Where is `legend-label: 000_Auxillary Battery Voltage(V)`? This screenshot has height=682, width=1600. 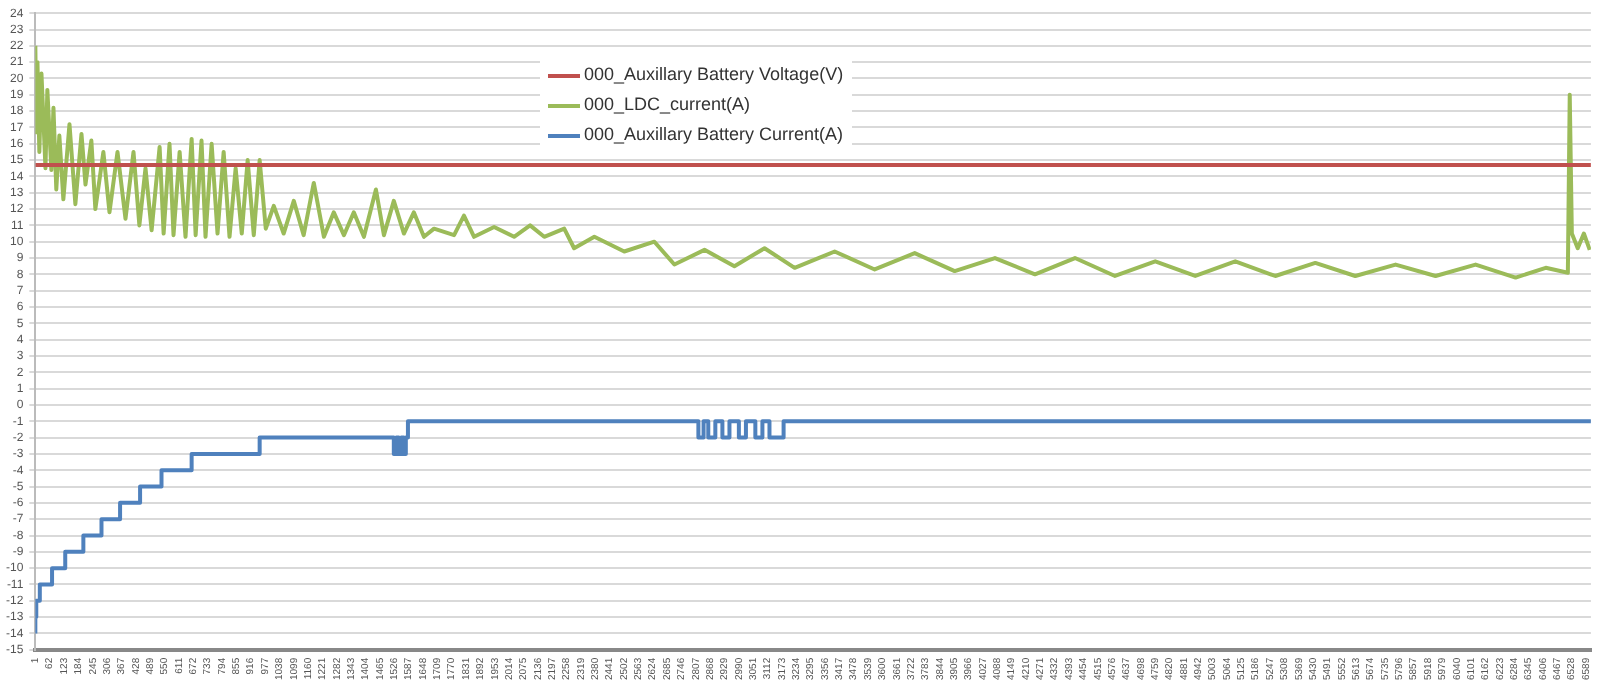
legend-label: 000_Auxillary Battery Voltage(V) is located at coordinates (714, 75).